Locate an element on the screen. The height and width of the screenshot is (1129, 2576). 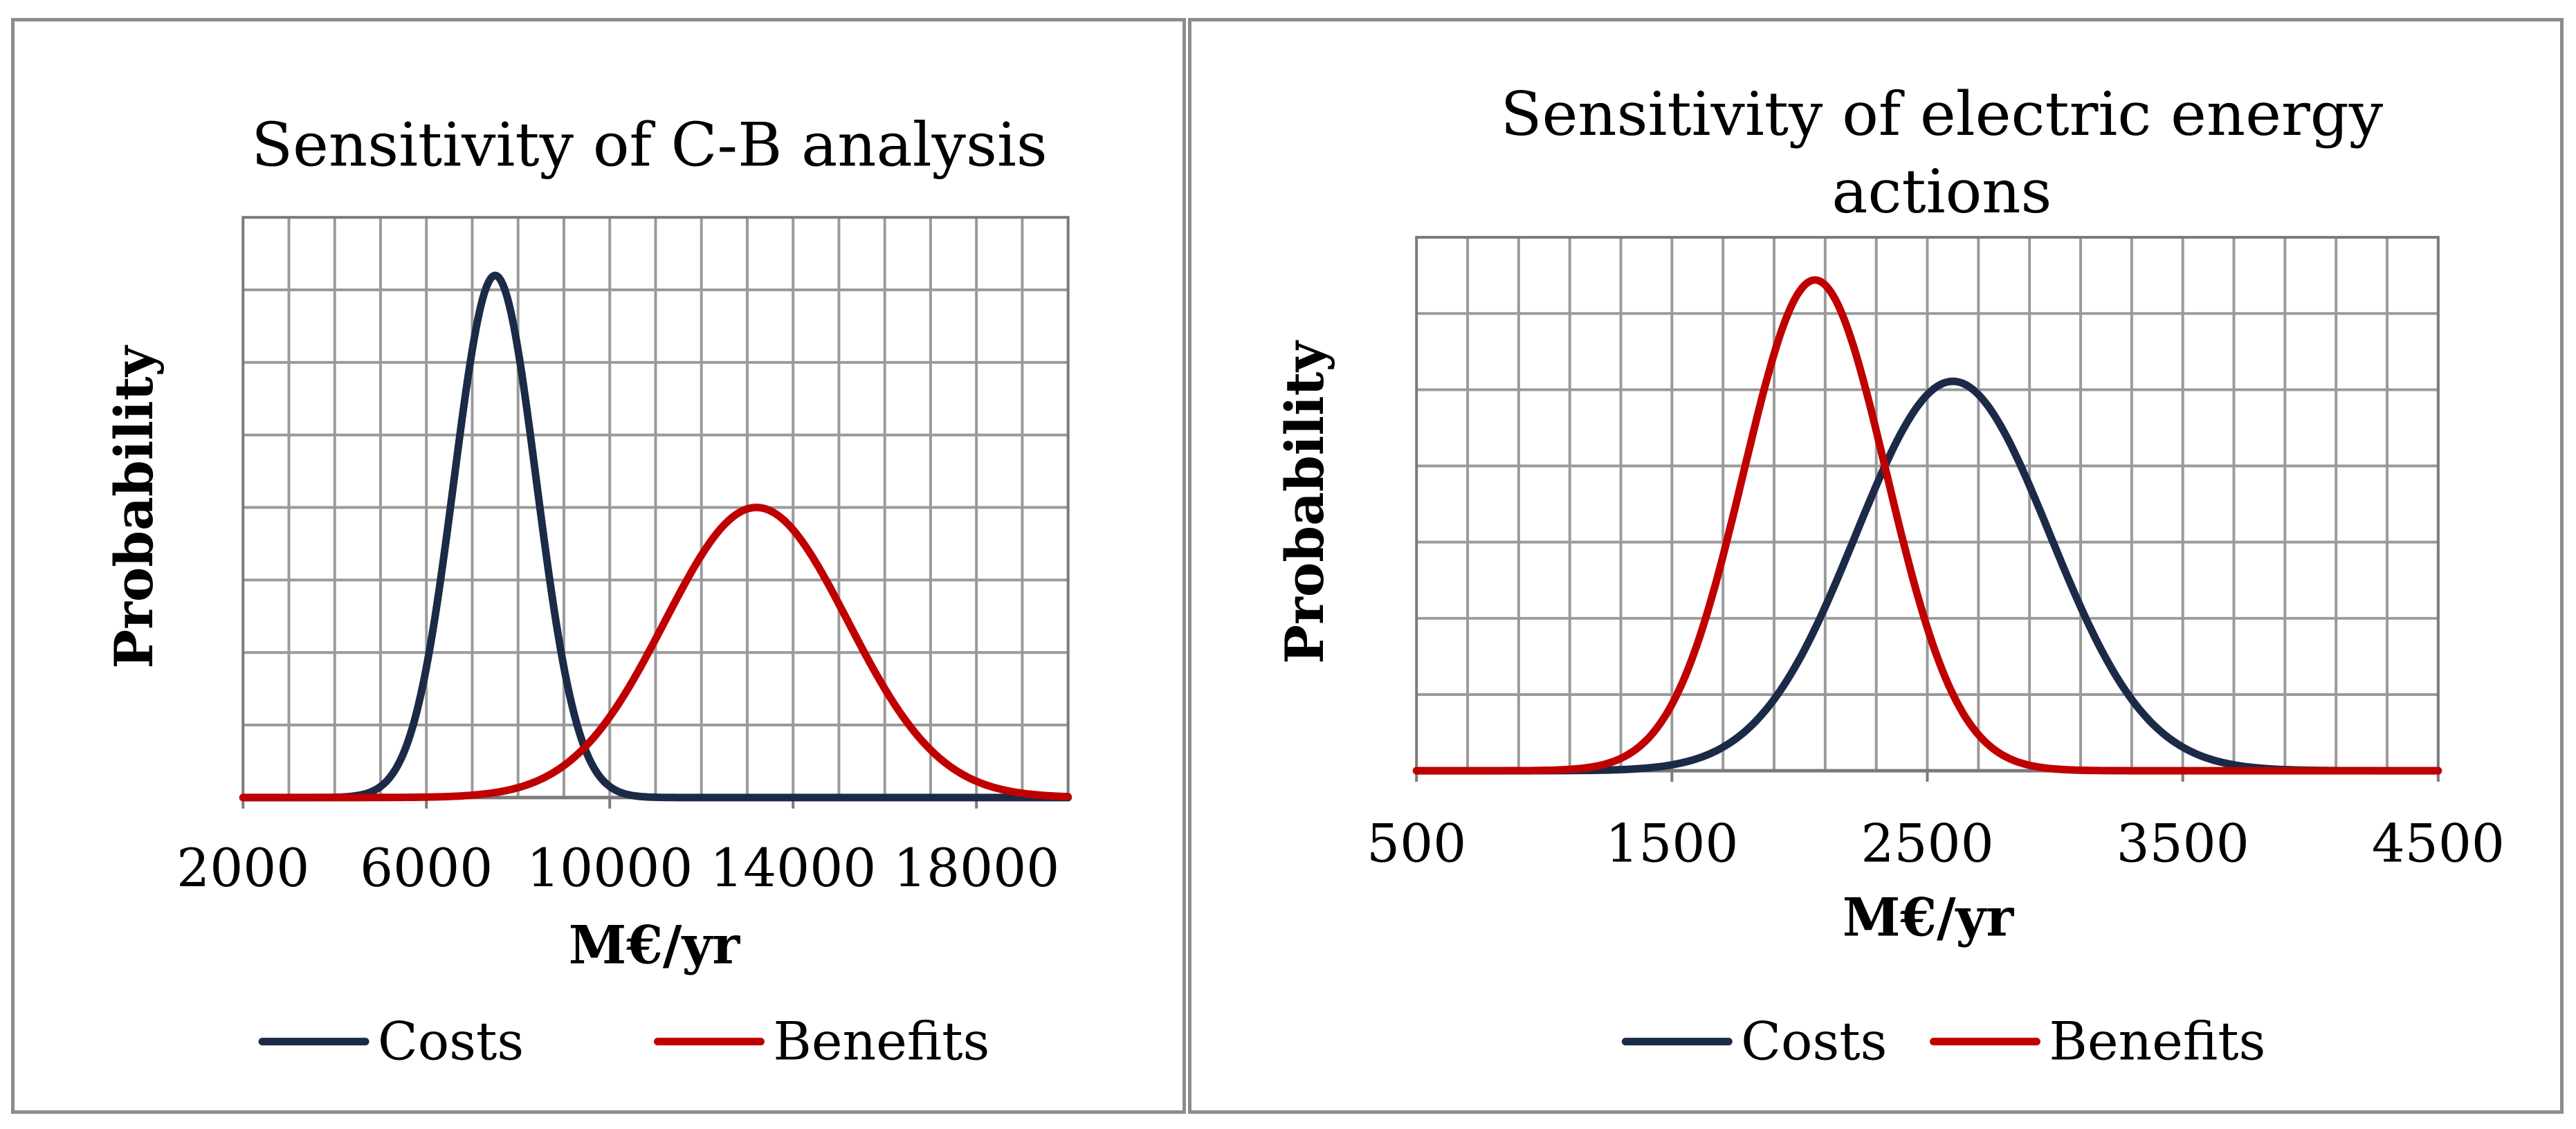
x-tick-label: 2000 is located at coordinates (242, 868).